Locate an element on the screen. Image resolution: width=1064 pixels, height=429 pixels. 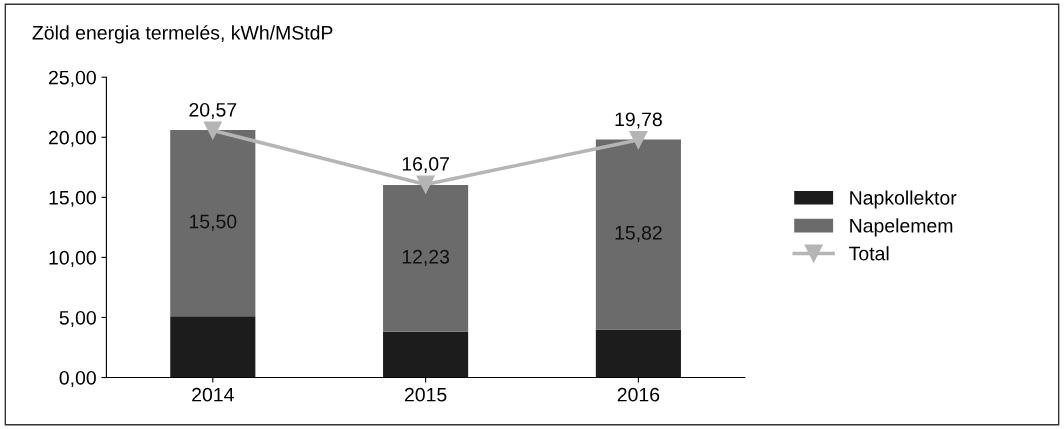
chart-title: Zöld energia termelés, kWh/MStdP is located at coordinates (182, 34).